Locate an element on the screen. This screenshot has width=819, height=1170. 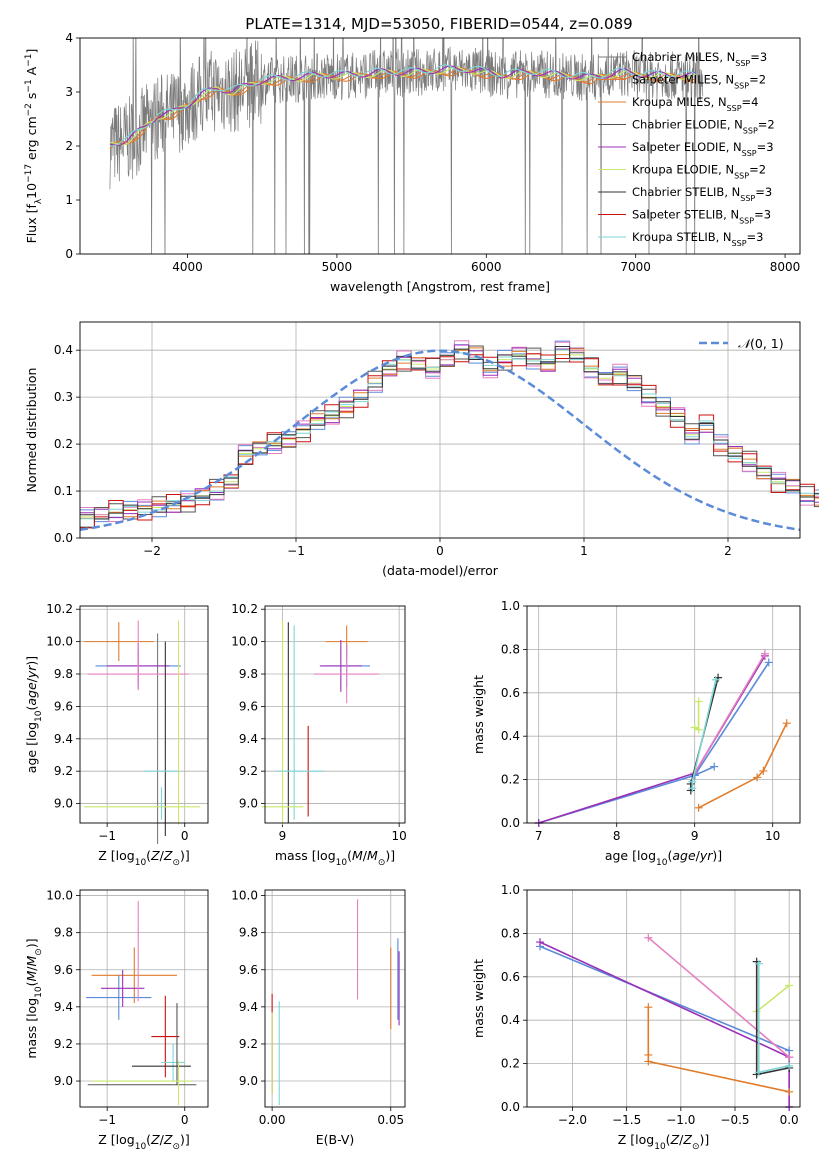
spectrum-marks is located at coordinates (406, 146).